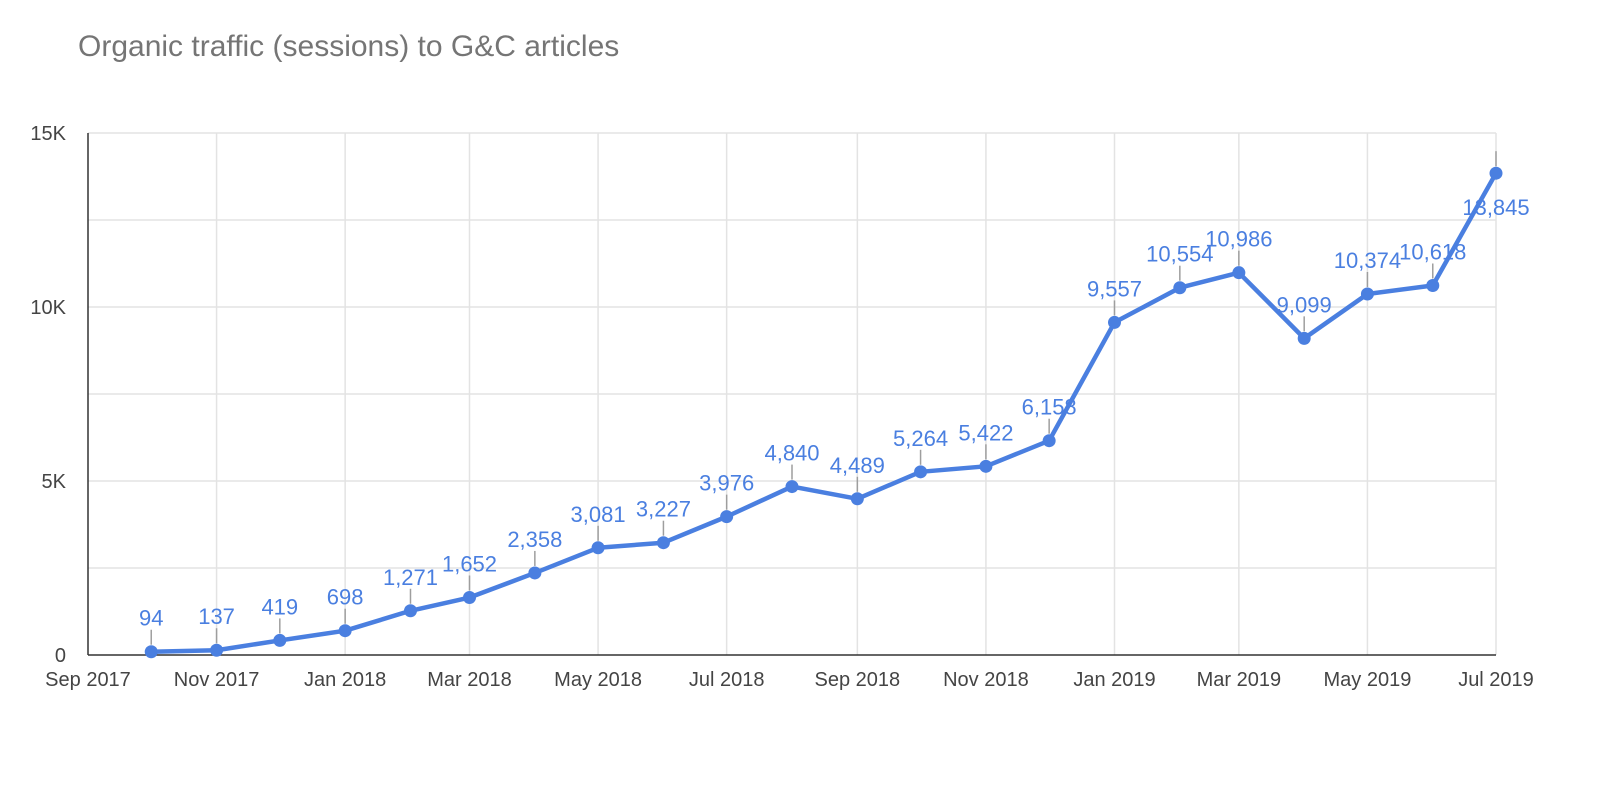 Image resolution: width=1600 pixels, height=798 pixels. Describe the element at coordinates (791, 453) in the screenshot. I see `data-label: 4,840` at that location.